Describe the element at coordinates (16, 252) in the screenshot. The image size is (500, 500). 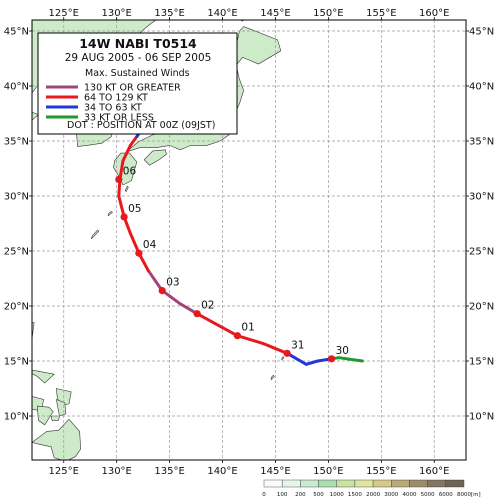
I see `lat-label-left: 25°N` at that location.